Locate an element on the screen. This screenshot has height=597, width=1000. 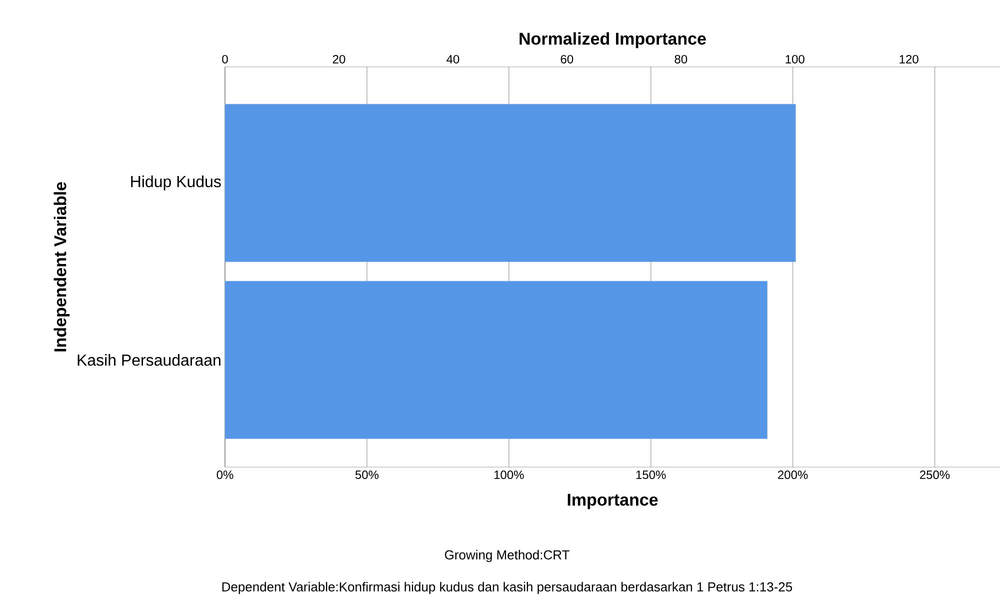
x2-tick-label: 100 is located at coordinates (795, 59).